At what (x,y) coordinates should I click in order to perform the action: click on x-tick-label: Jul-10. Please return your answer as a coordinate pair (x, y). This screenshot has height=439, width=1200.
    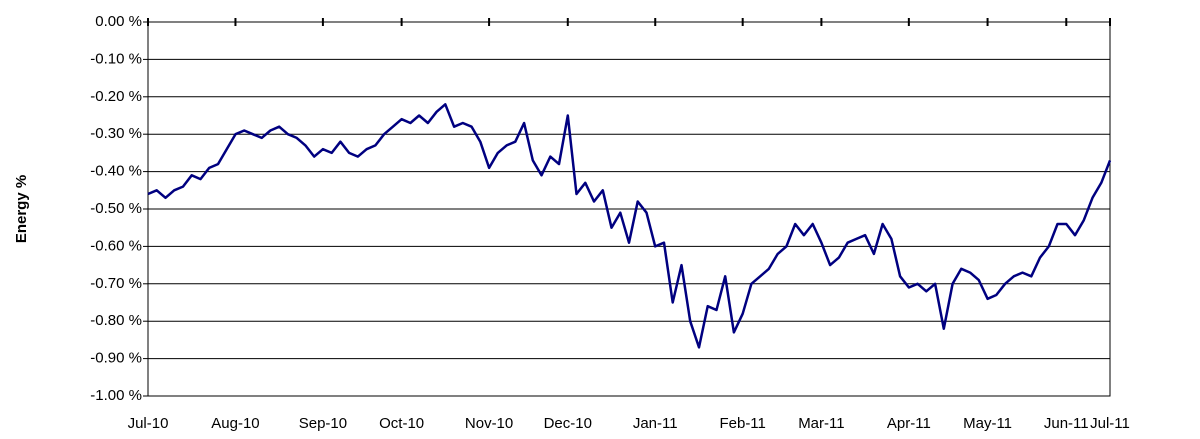
    Looking at the image, I should click on (148, 423).